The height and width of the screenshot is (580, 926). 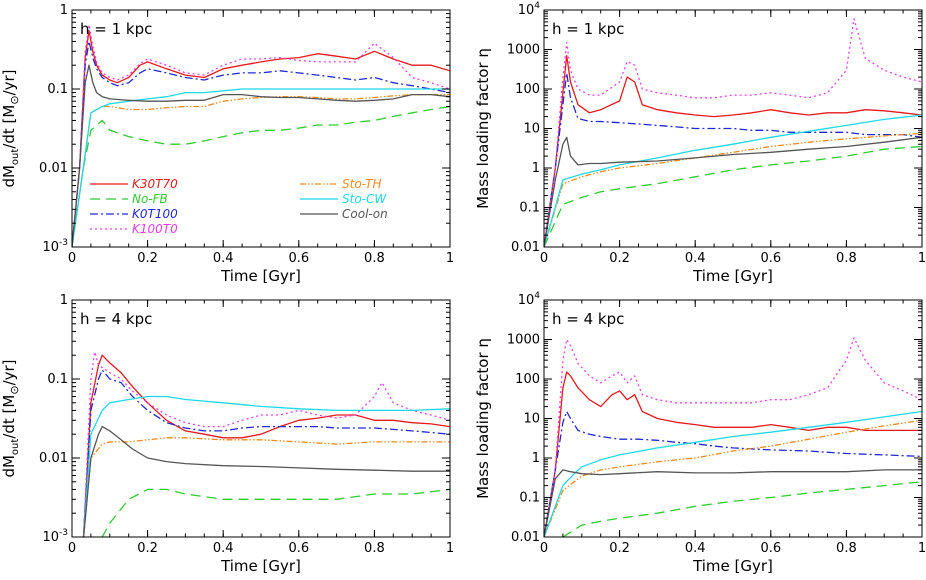 I want to click on legend-label-cool-on: Cool-on, so click(x=365, y=214).